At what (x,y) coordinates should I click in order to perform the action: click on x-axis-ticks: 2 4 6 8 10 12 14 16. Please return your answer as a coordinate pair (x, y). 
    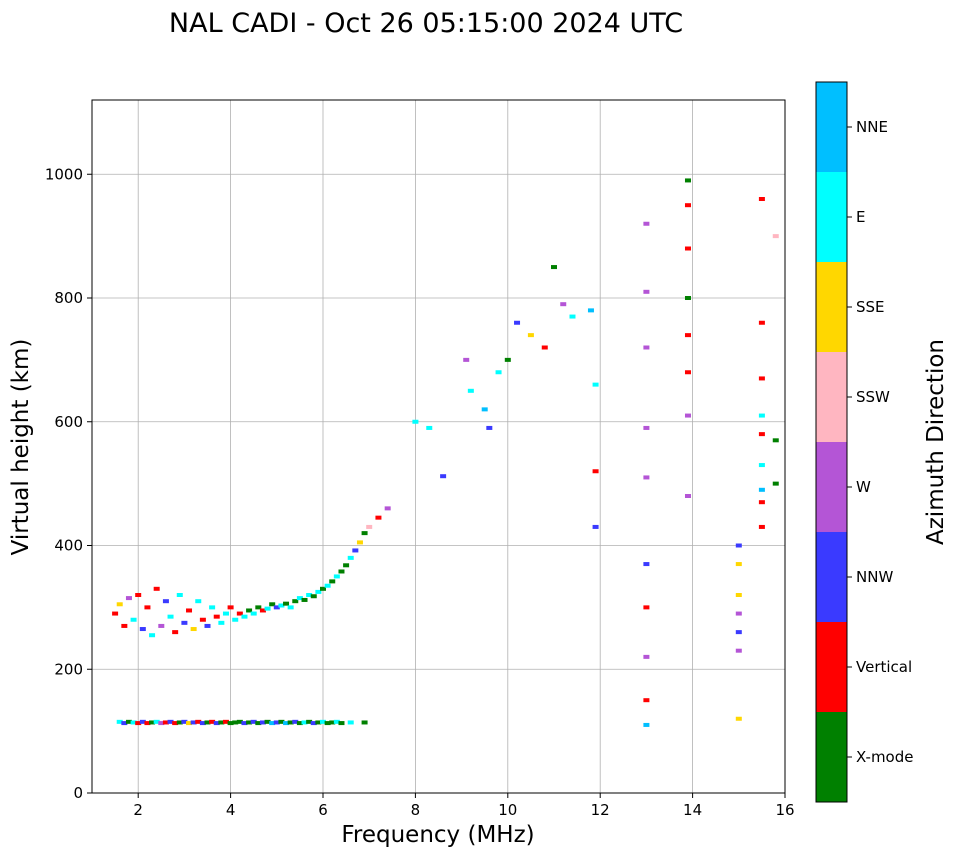
    Looking at the image, I should click on (464, 806).